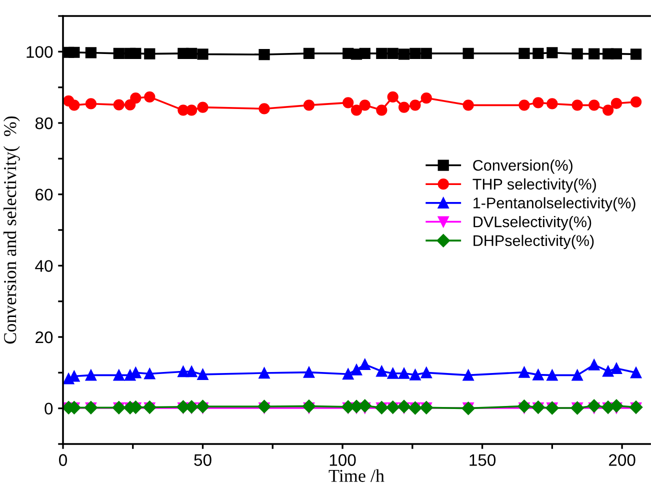  What do you see at coordinates (483, 460) in the screenshot?
I see `x-tick-label: 150` at bounding box center [483, 460].